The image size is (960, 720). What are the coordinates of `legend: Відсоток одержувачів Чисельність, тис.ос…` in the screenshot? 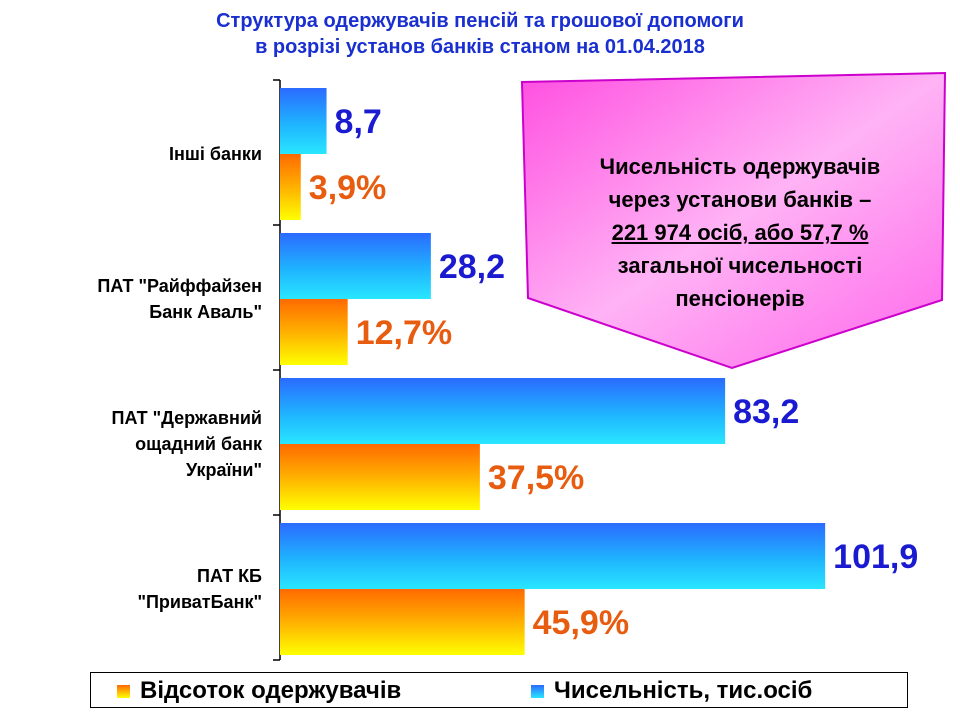 It's located at (499, 690).